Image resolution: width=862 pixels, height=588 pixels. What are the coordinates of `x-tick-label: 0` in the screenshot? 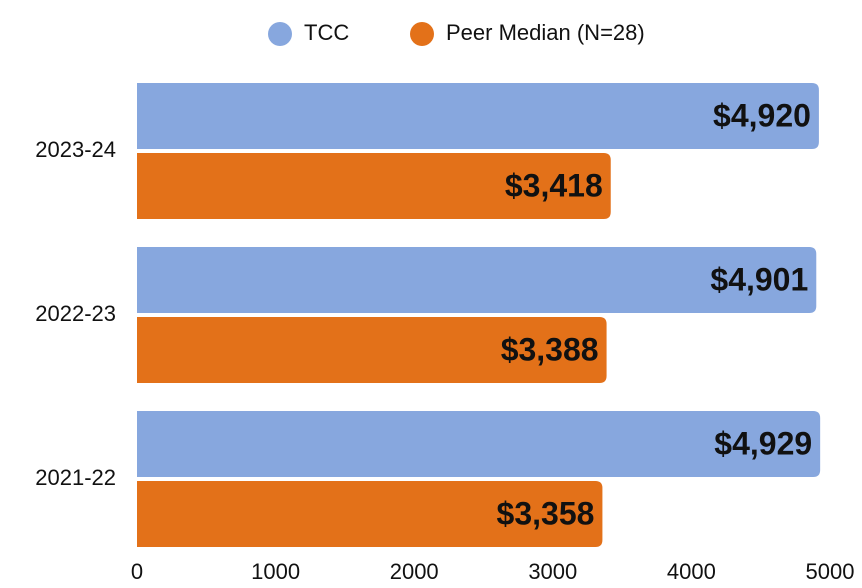 It's located at (137, 571).